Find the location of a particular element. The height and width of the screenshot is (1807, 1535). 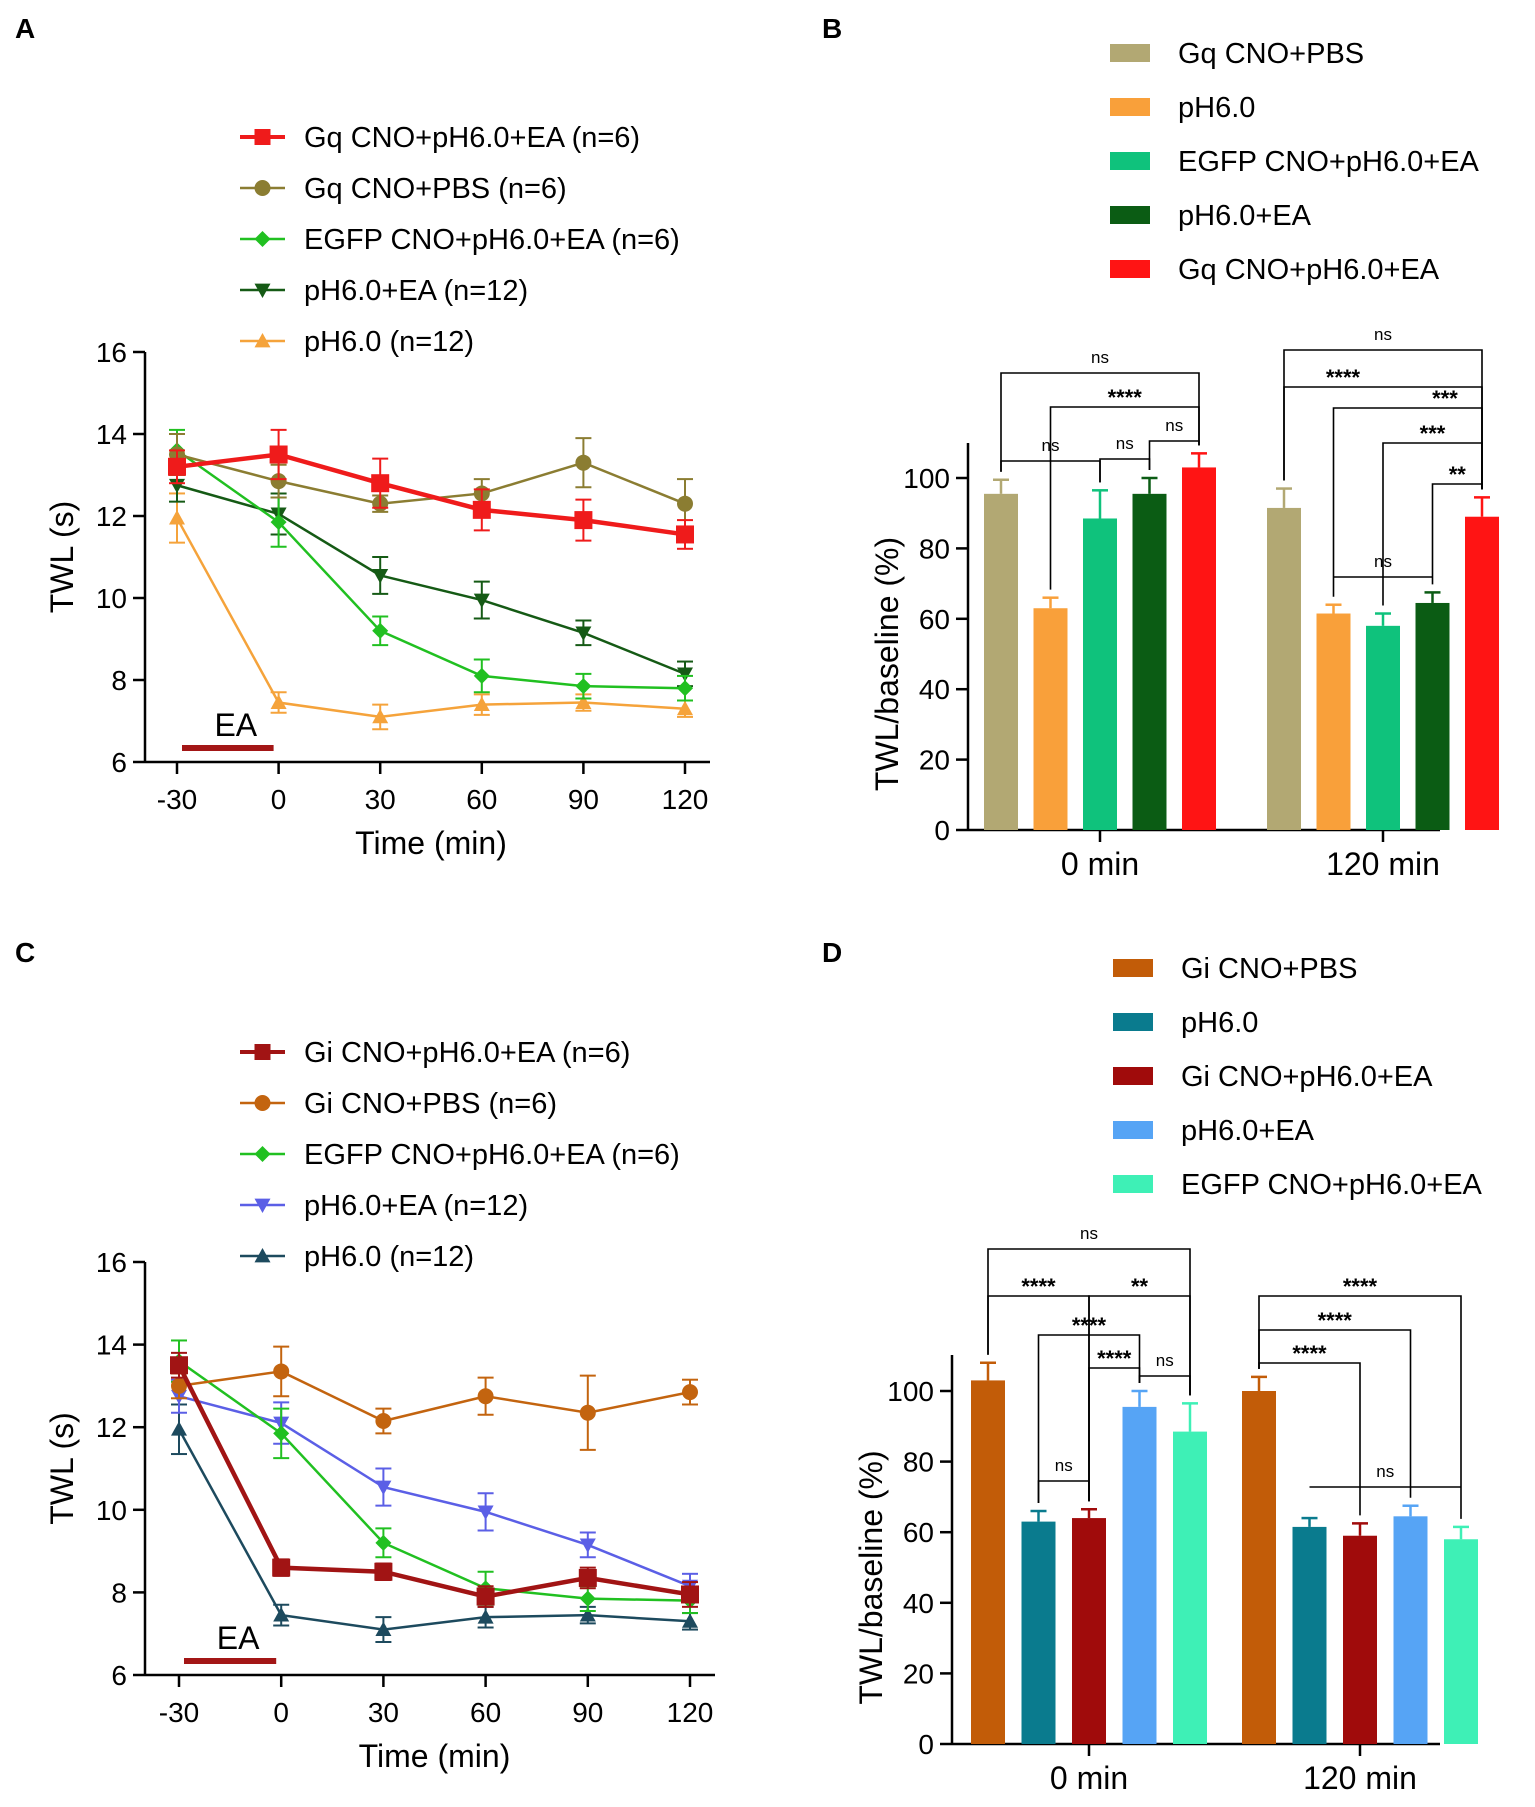

x-tick-label: 0 min is located at coordinates (1100, 864).